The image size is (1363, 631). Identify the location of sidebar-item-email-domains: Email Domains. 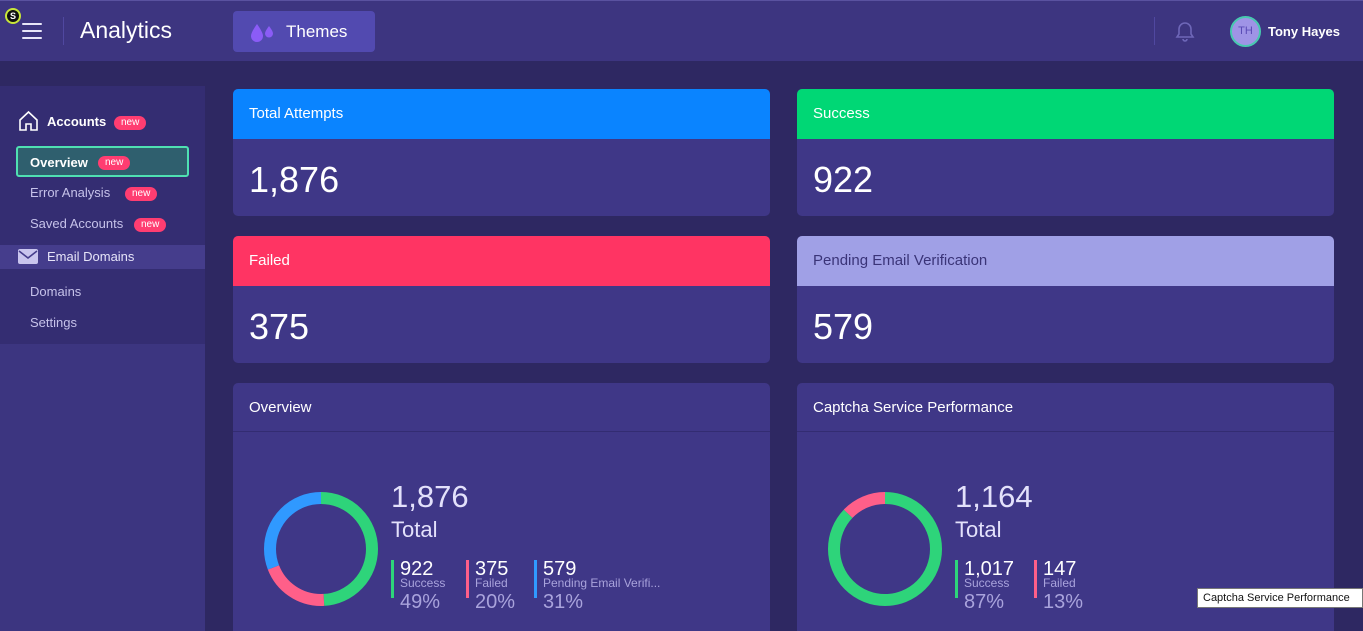
(102, 257).